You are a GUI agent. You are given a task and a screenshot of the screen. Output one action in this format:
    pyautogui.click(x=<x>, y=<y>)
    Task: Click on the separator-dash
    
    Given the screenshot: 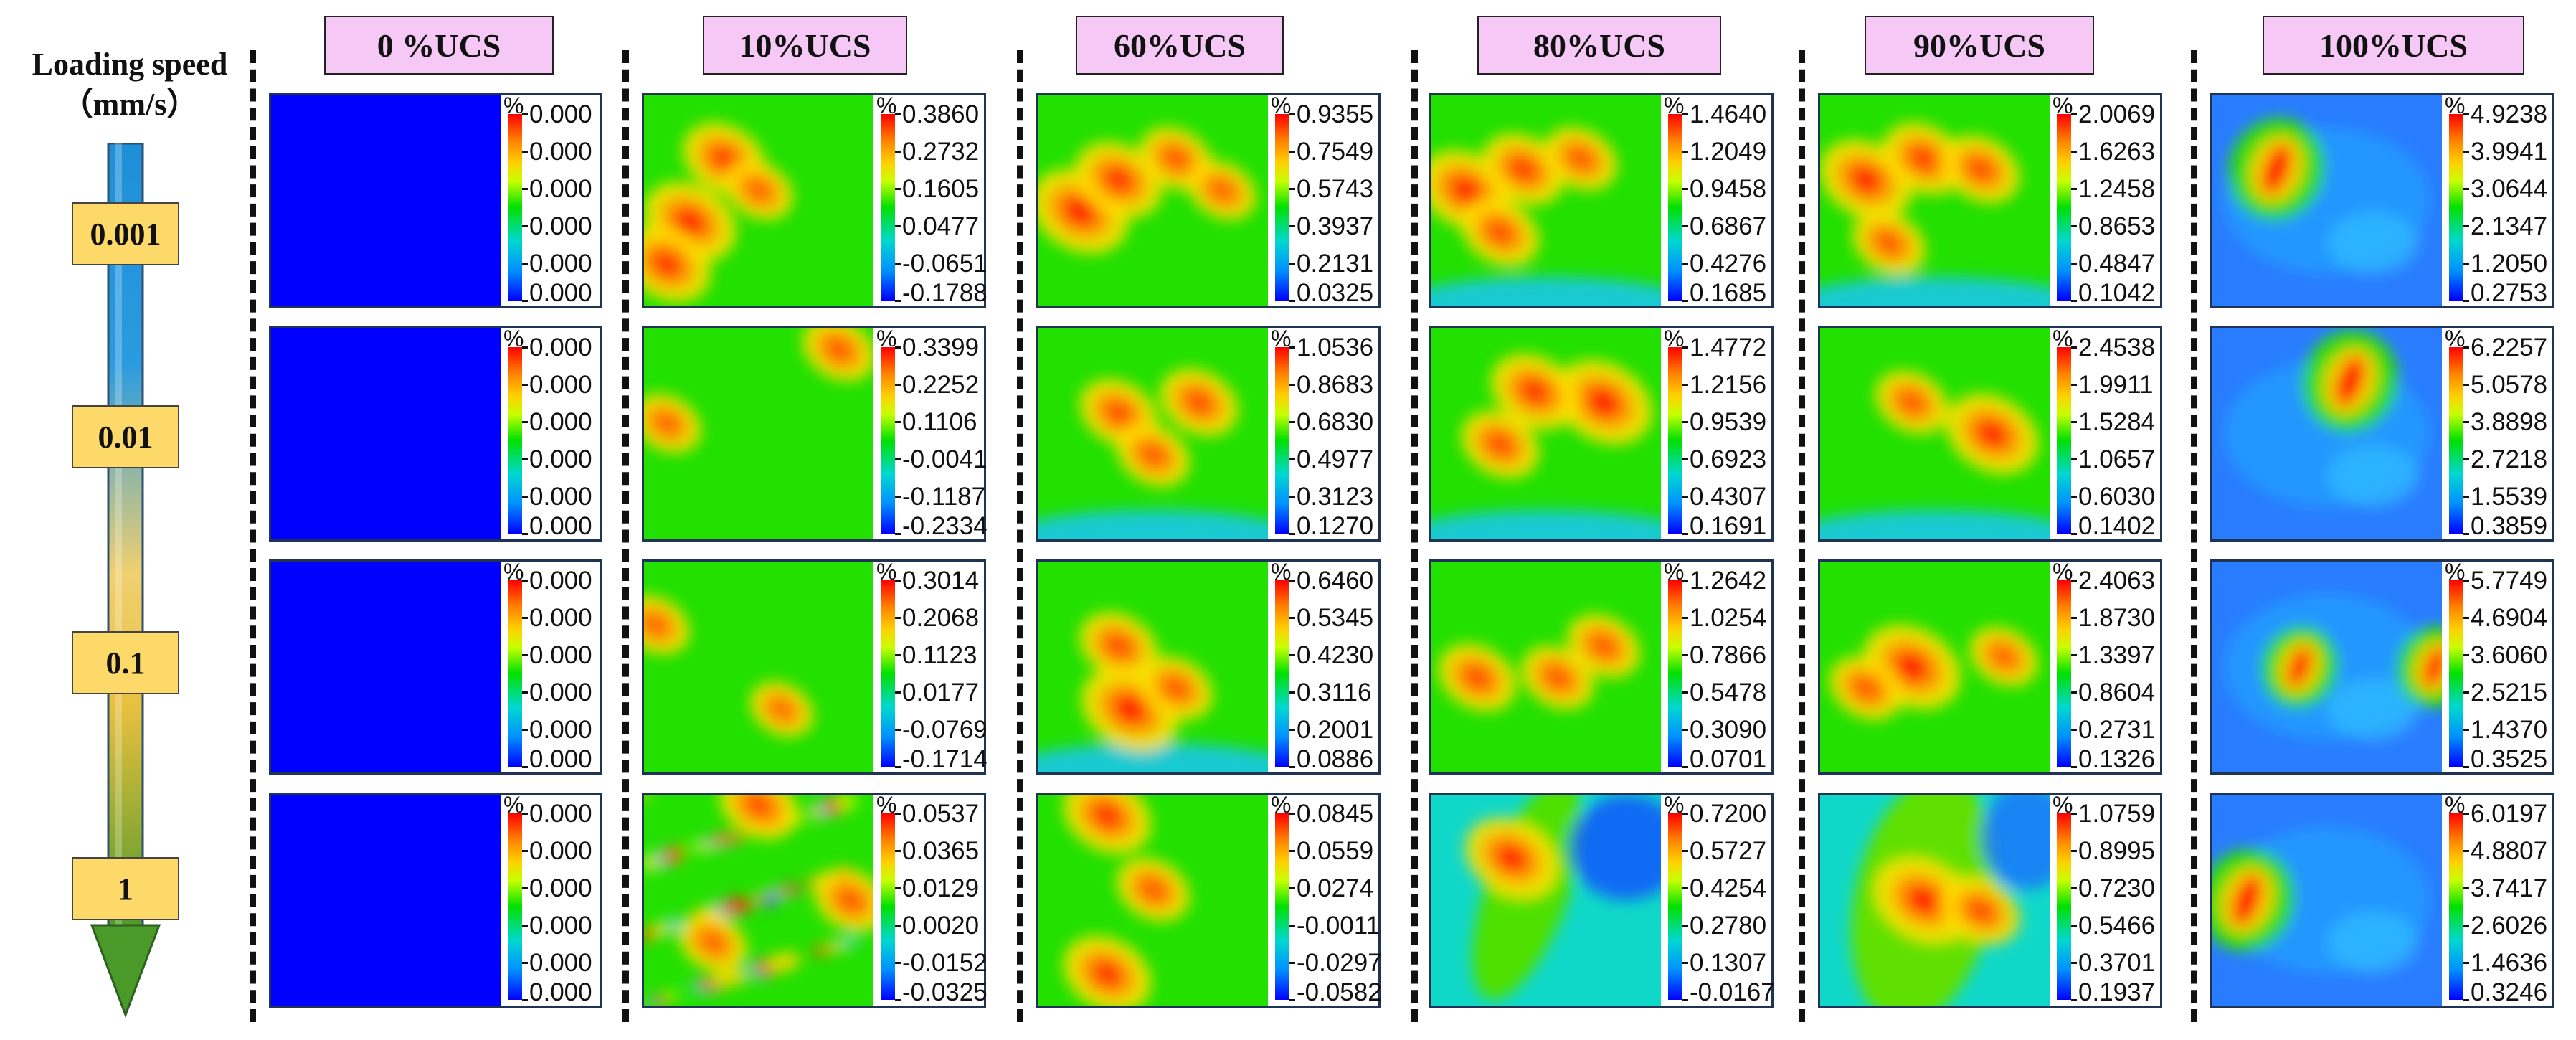 What is the action you would take?
    pyautogui.click(x=1802, y=536)
    